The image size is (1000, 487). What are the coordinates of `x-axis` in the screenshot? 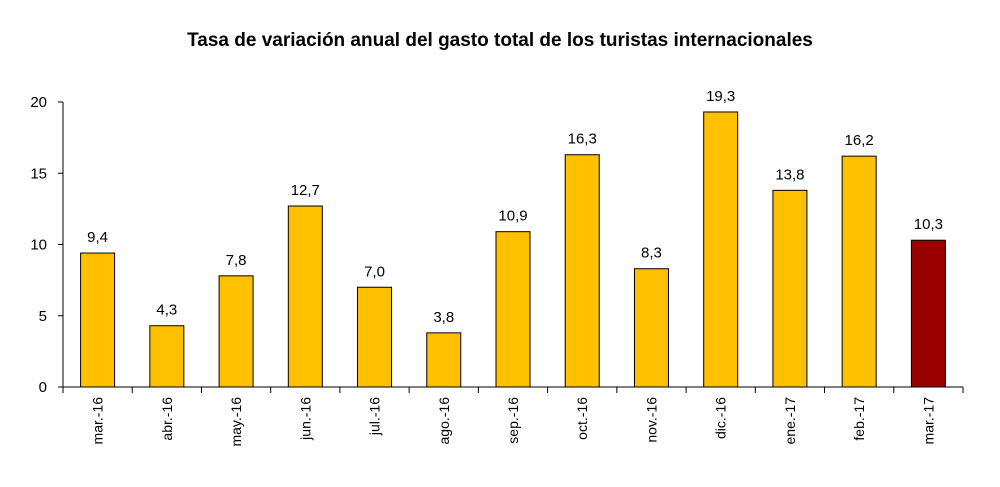 It's located at (513, 389).